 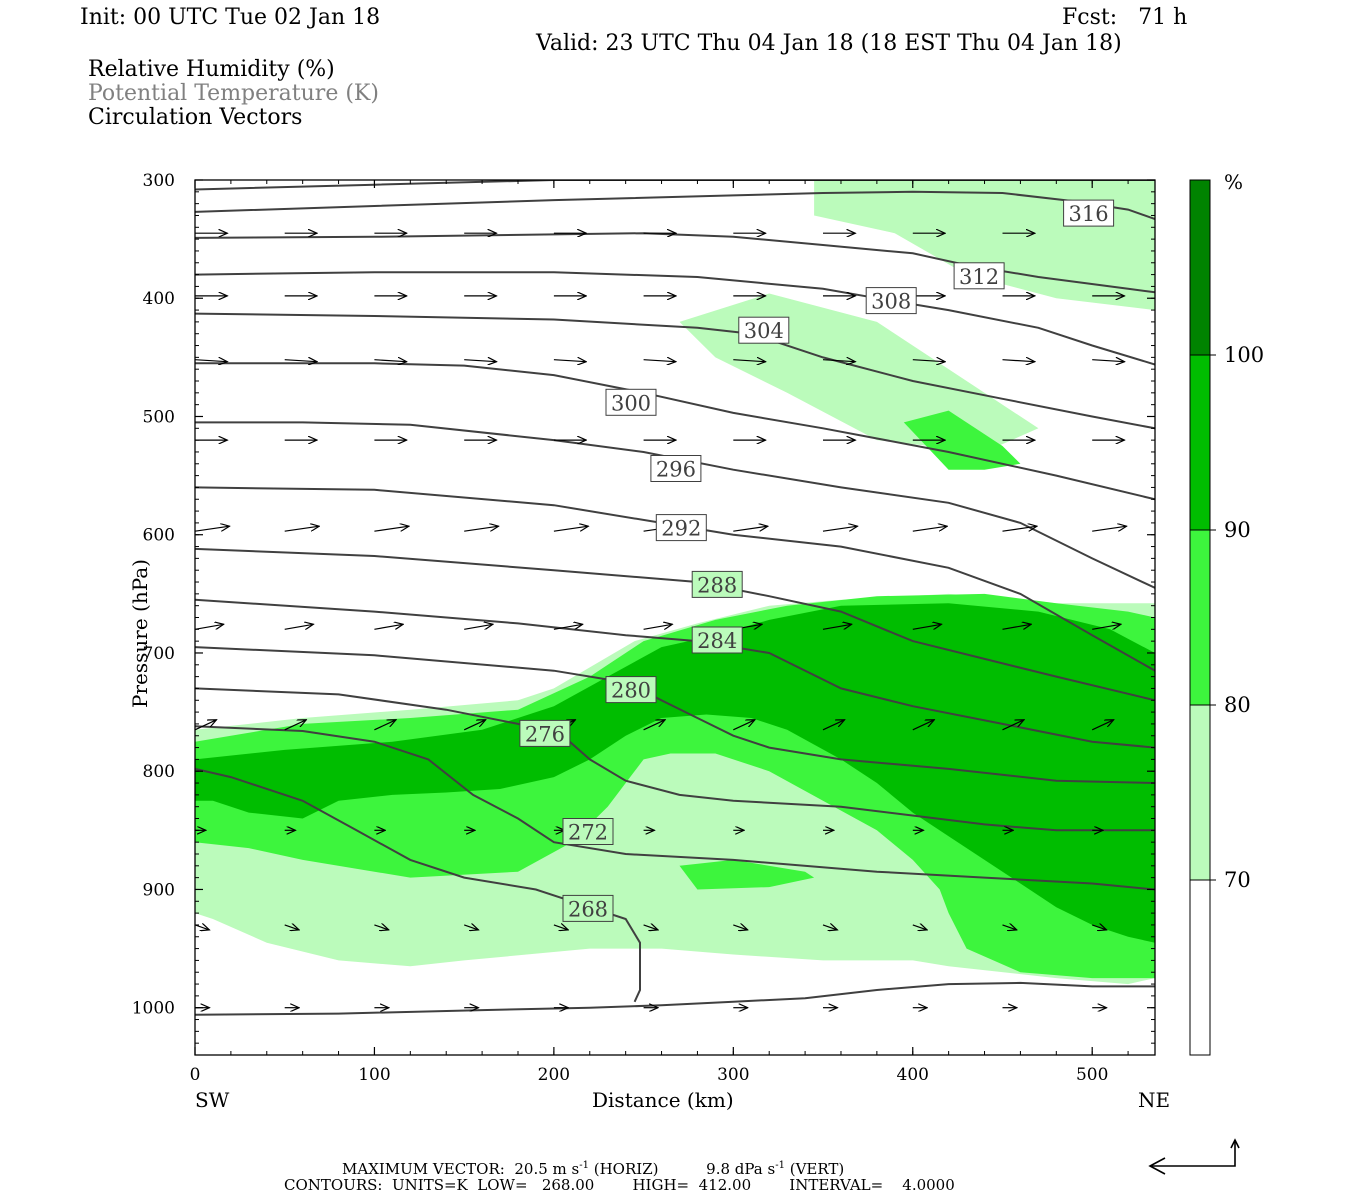 What do you see at coordinates (159, 299) in the screenshot?
I see `y-tick-label: 400` at bounding box center [159, 299].